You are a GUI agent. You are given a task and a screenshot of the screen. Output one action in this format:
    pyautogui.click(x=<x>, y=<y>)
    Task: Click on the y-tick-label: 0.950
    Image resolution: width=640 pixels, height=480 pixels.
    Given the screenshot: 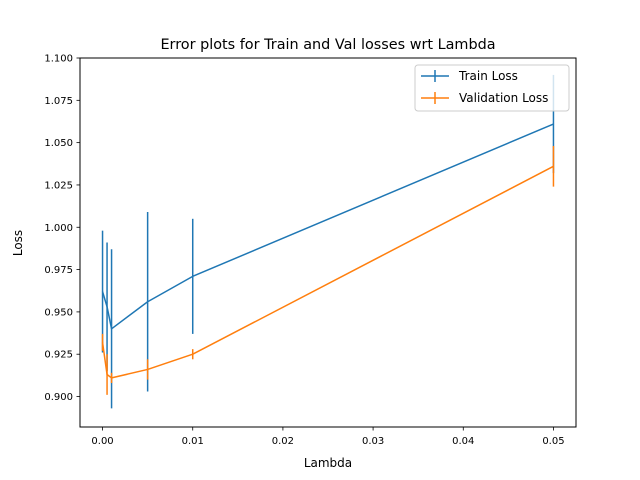 What is the action you would take?
    pyautogui.click(x=58, y=312)
    